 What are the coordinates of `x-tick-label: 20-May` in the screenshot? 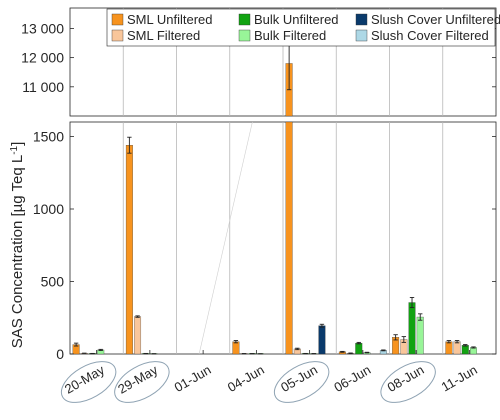 It's located at (84, 379).